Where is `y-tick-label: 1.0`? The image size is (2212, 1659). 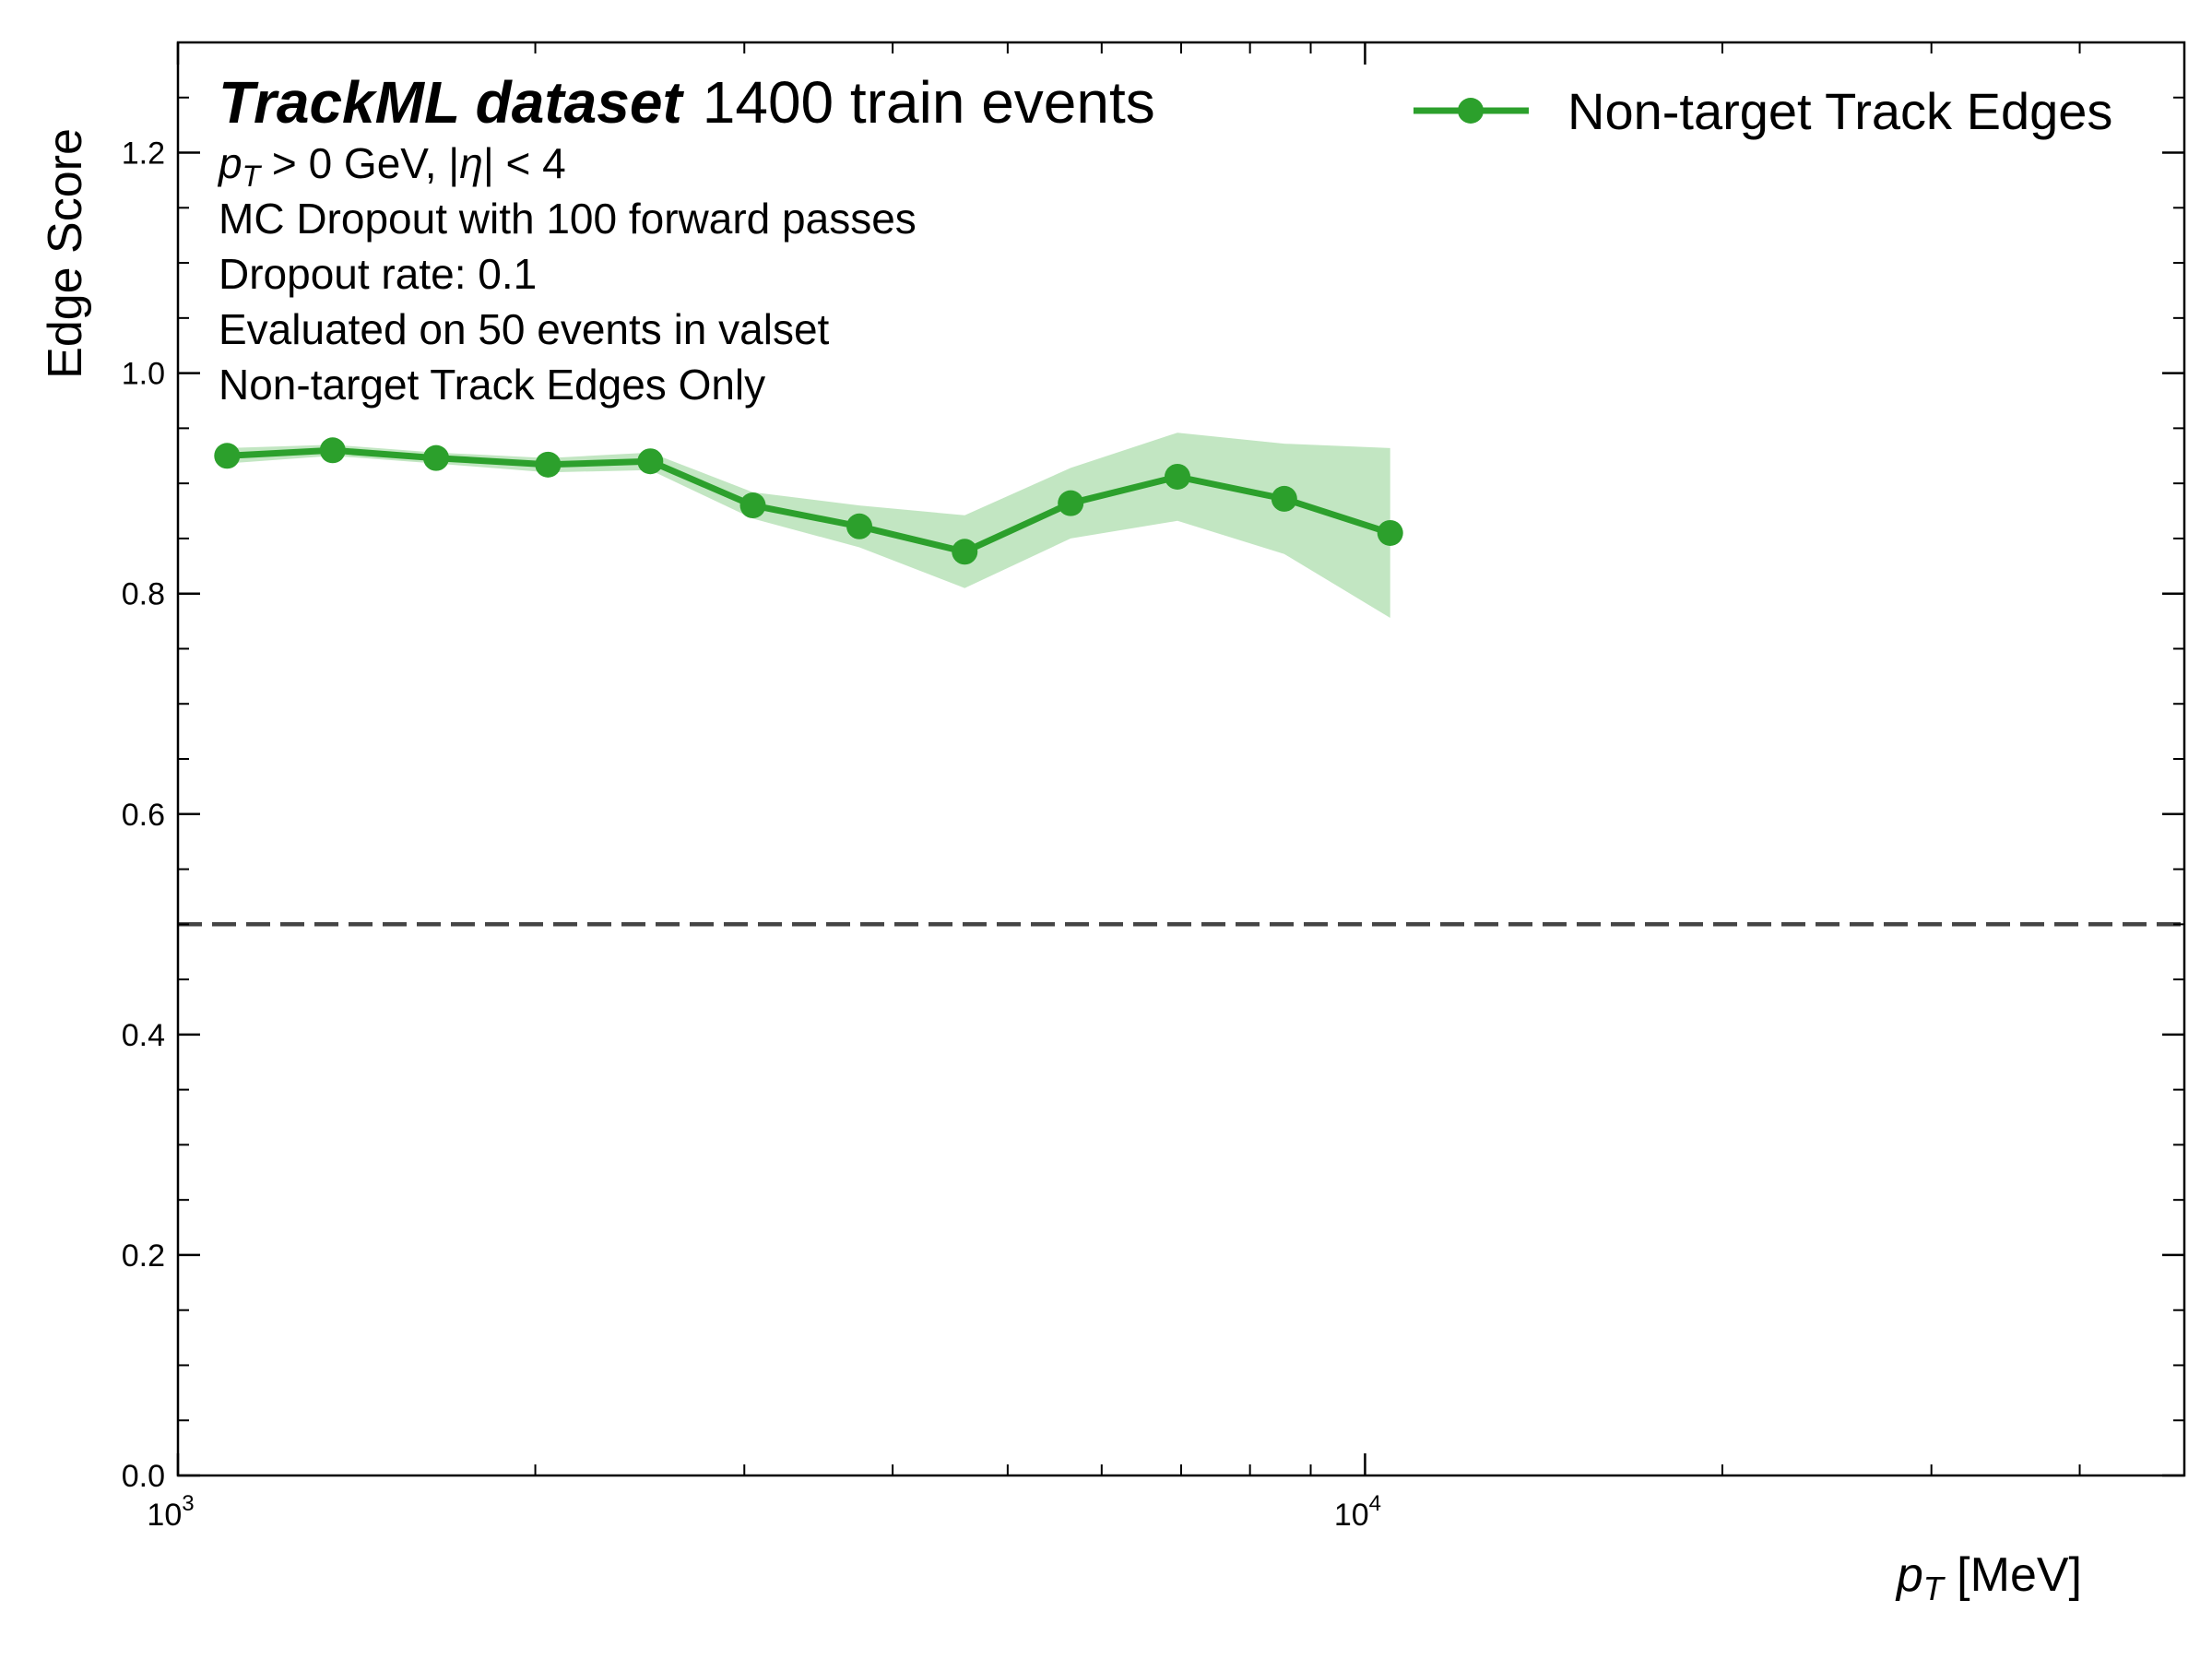 y-tick-label: 1.0 is located at coordinates (144, 375).